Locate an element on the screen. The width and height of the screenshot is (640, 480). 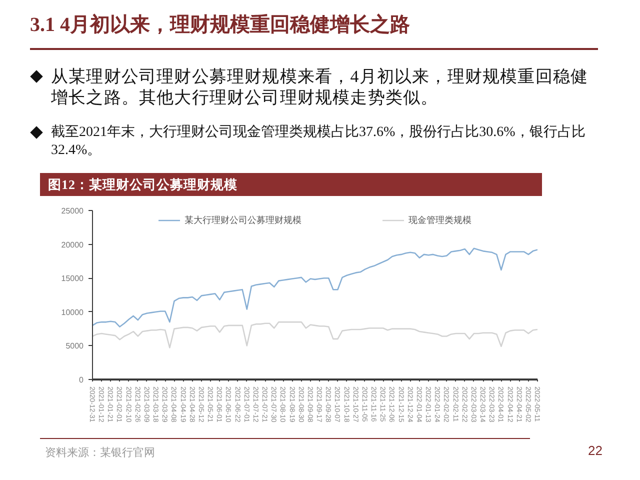
y-tick-label: 20000 is located at coordinates (72, 245).